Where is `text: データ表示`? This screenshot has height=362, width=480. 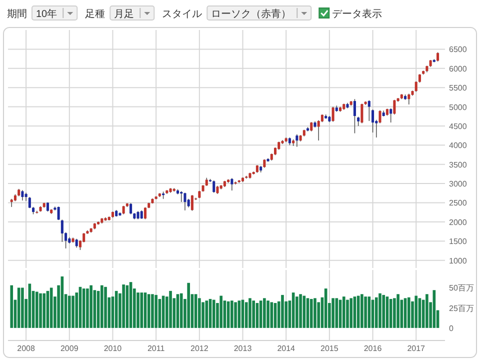
text: データ表示 is located at coordinates (357, 14).